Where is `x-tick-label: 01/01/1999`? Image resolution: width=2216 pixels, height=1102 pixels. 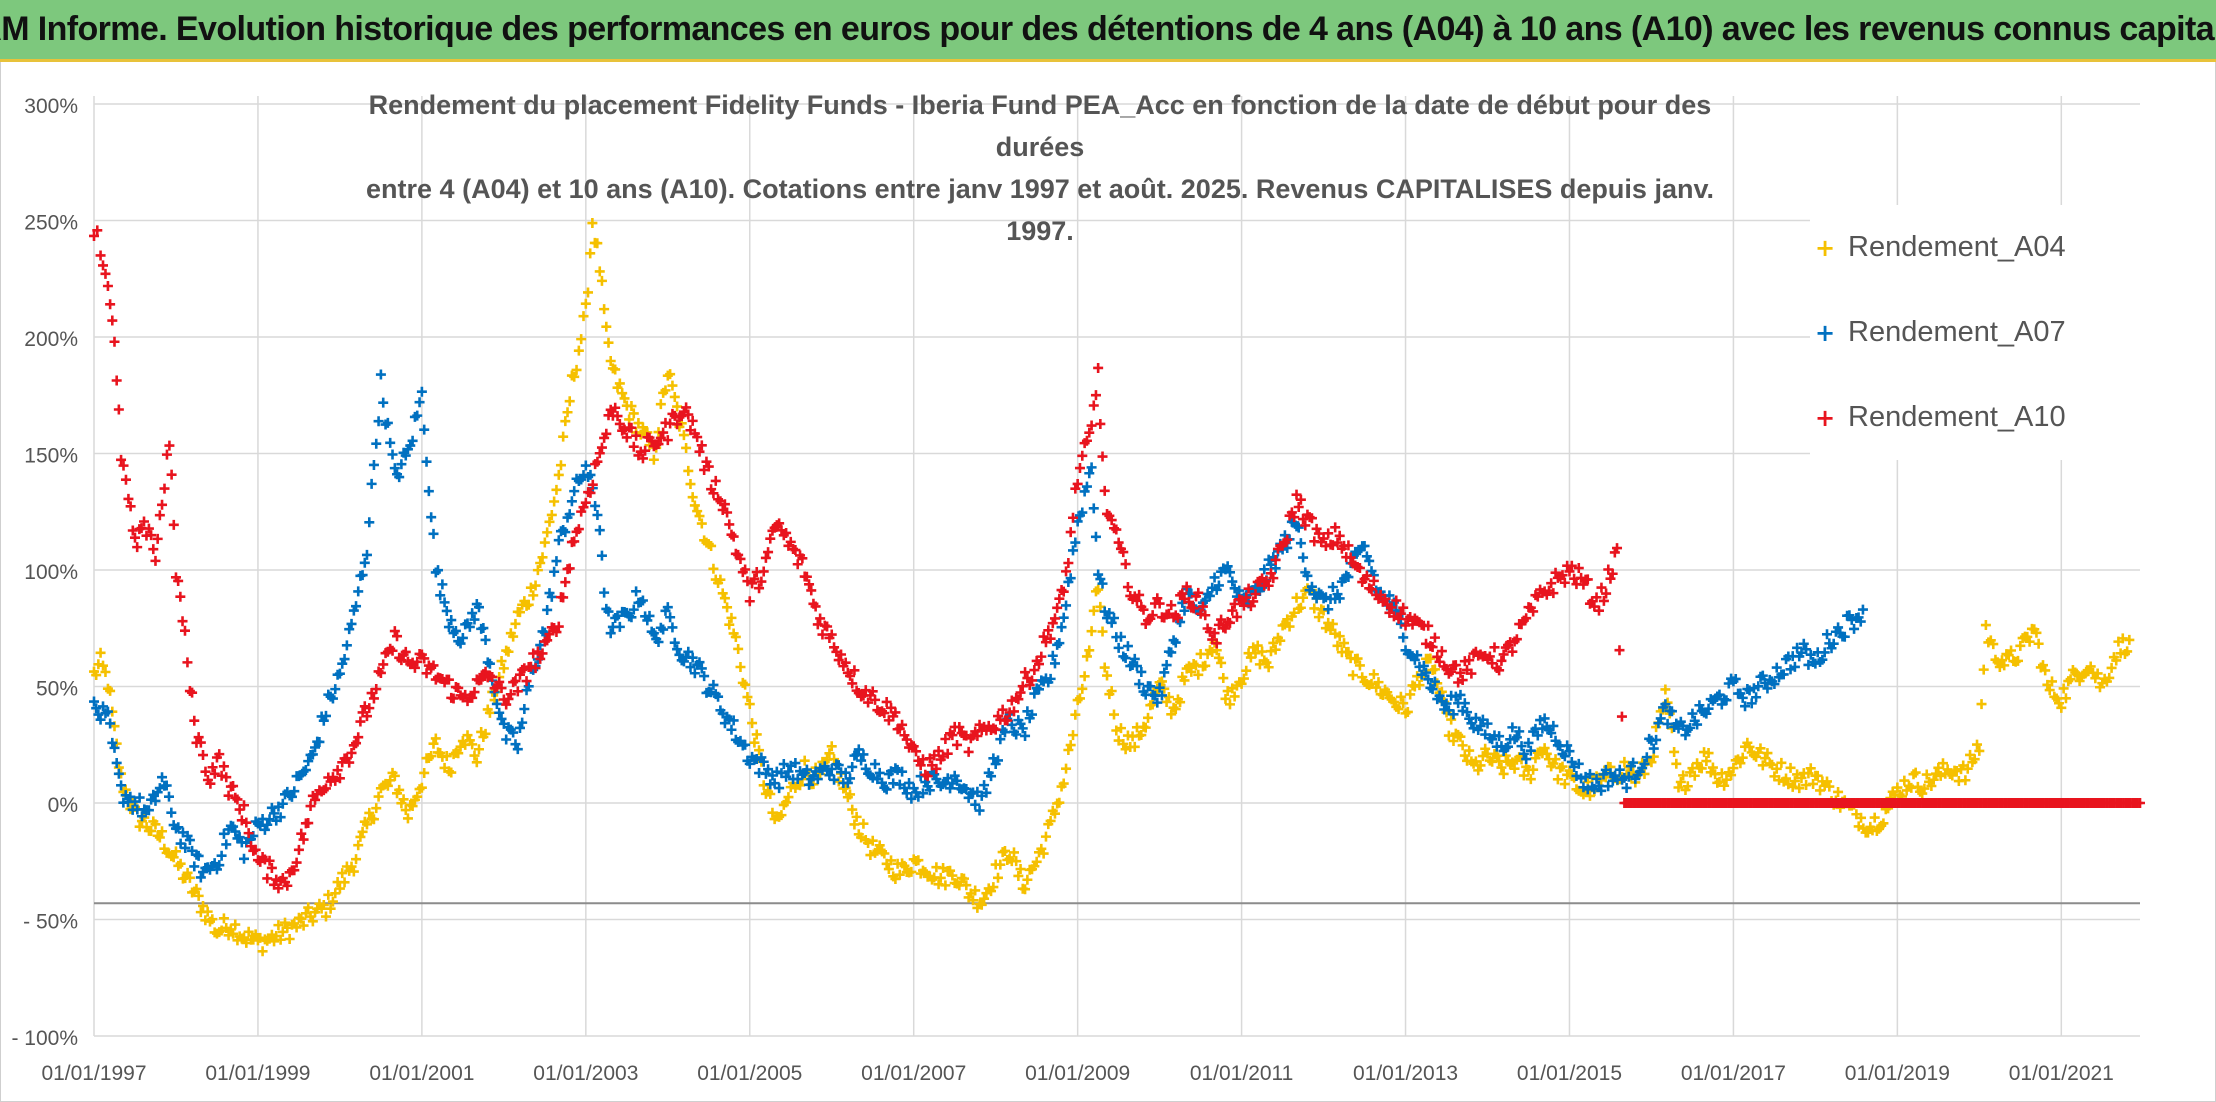
x-tick-label: 01/01/1999 is located at coordinates (257, 1073).